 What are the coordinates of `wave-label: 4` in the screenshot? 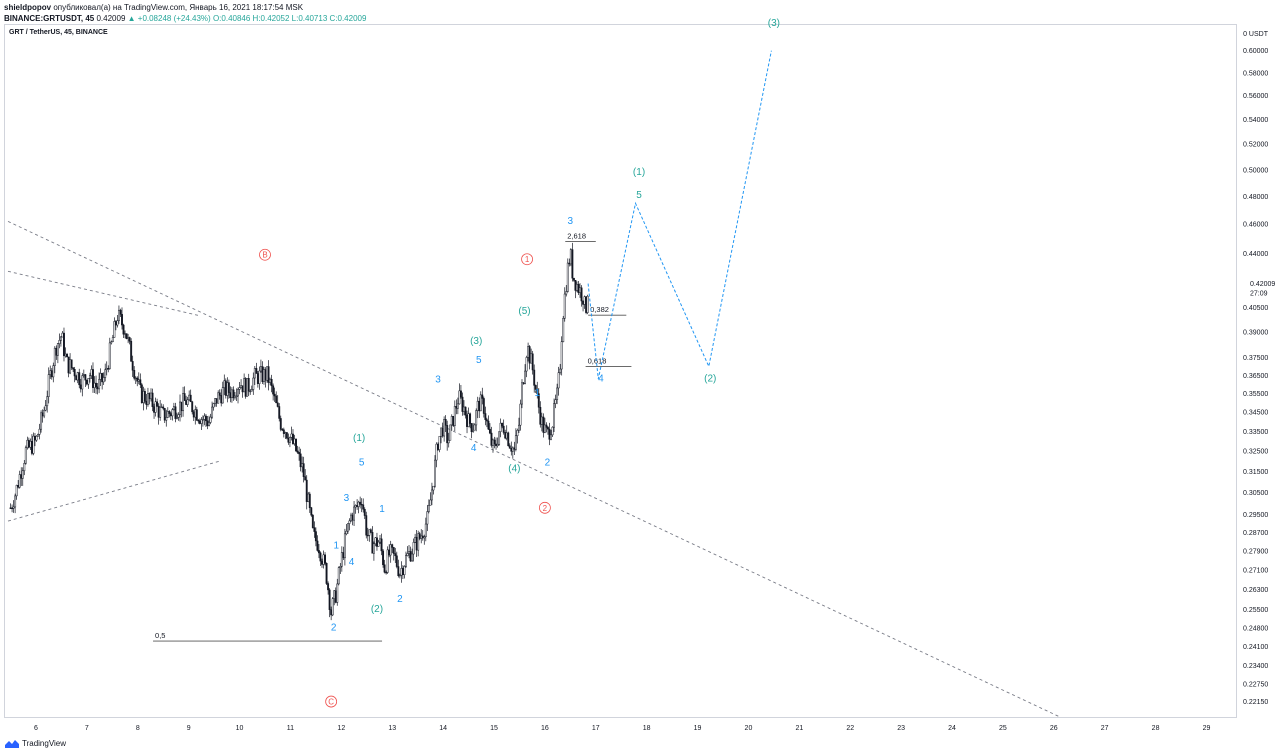 It's located at (601, 379).